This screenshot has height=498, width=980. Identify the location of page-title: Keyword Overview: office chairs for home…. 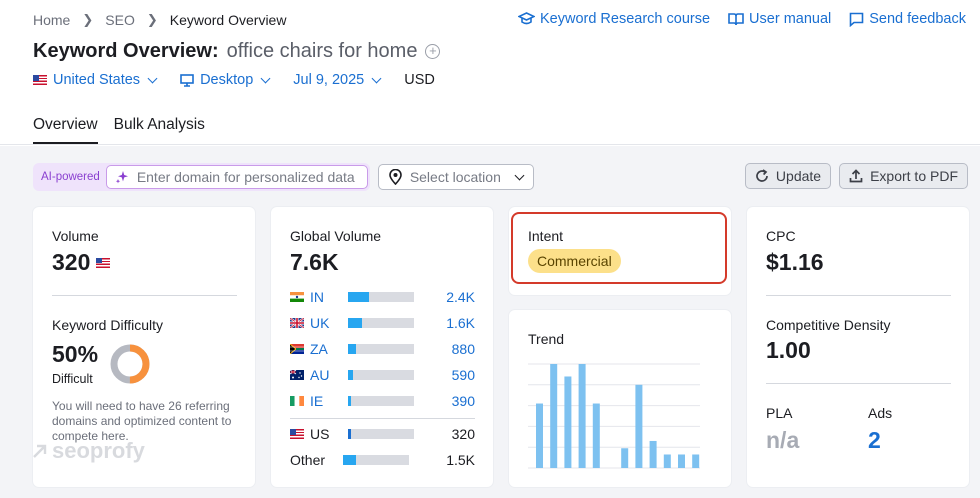
(237, 51).